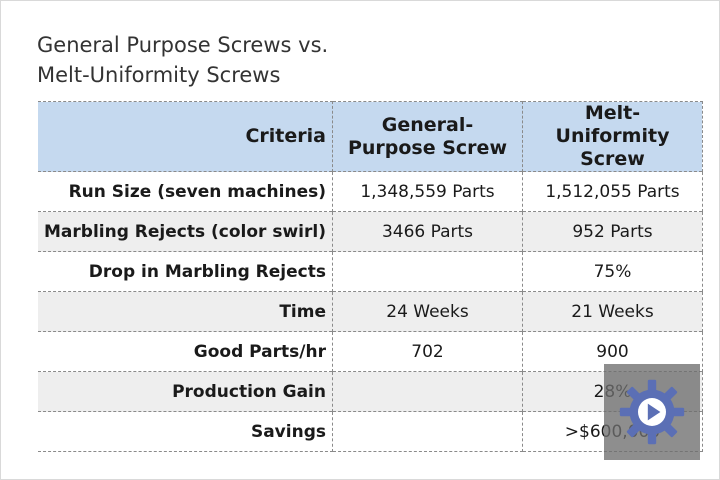 Image resolution: width=720 pixels, height=480 pixels. Describe the element at coordinates (159, 75) in the screenshot. I see `title-line-2: Melt-Uniformity Screws` at that location.